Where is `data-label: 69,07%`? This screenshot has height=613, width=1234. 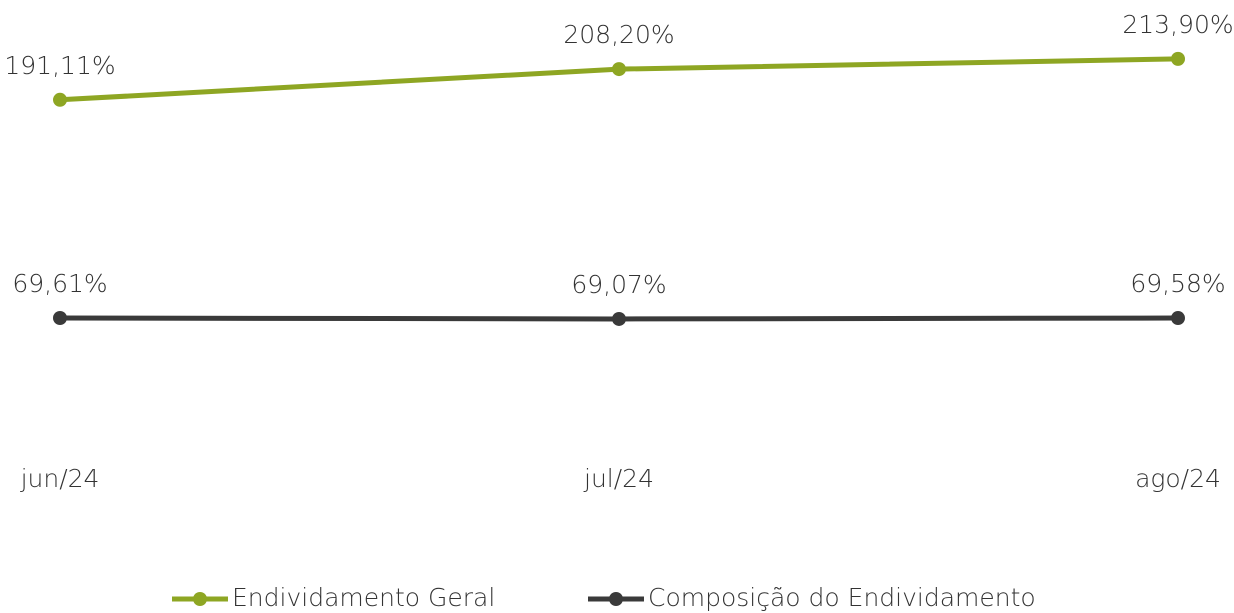
data-label: 69,07% is located at coordinates (618, 284).